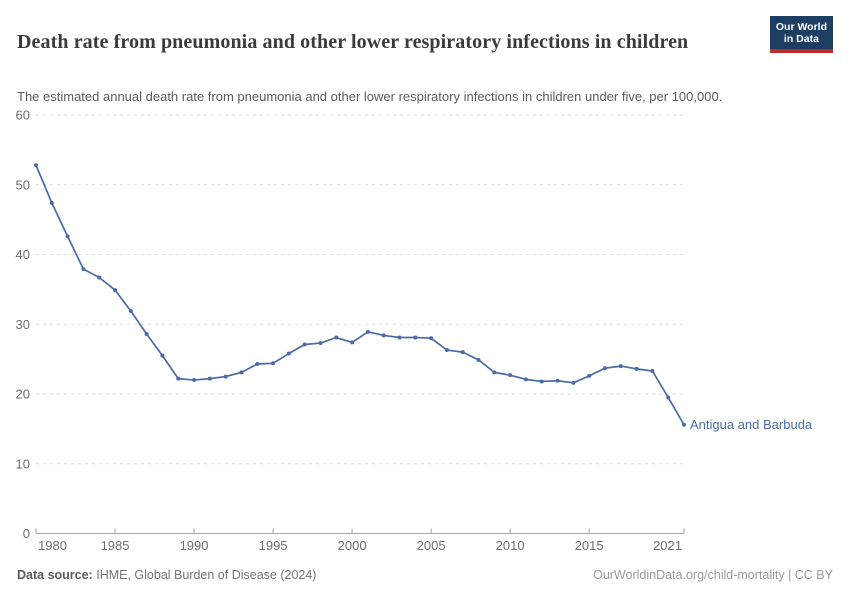 The width and height of the screenshot is (850, 600). Describe the element at coordinates (23, 184) in the screenshot. I see `y-tick-label: 50` at that location.